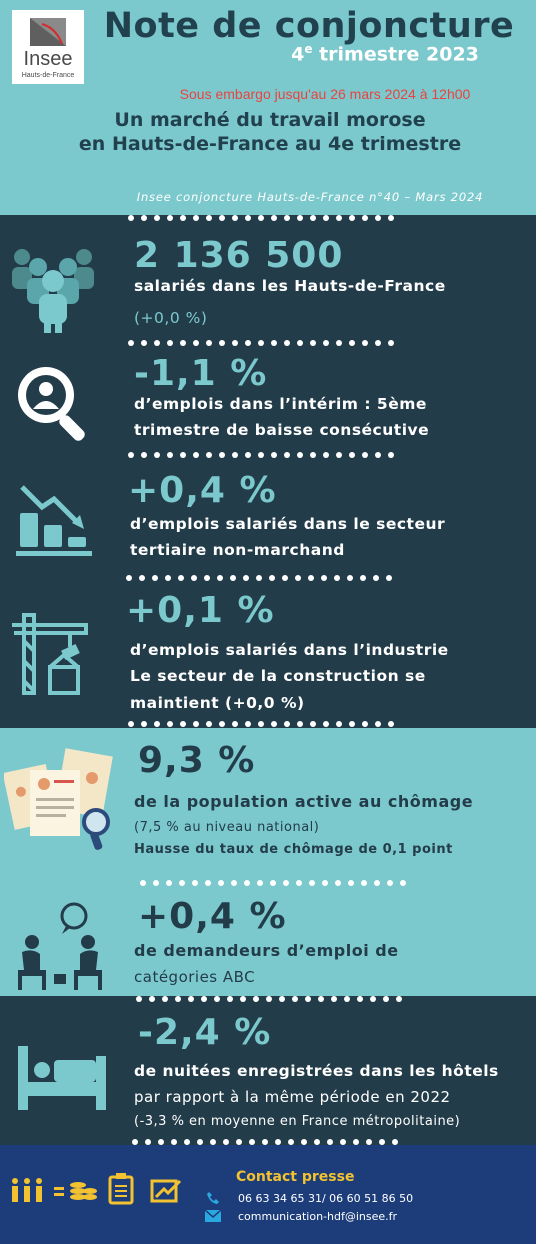 This screenshot has width=548, height=1244. Describe the element at coordinates (308, 49) in the screenshot. I see `quarter-suffix: e` at that location.